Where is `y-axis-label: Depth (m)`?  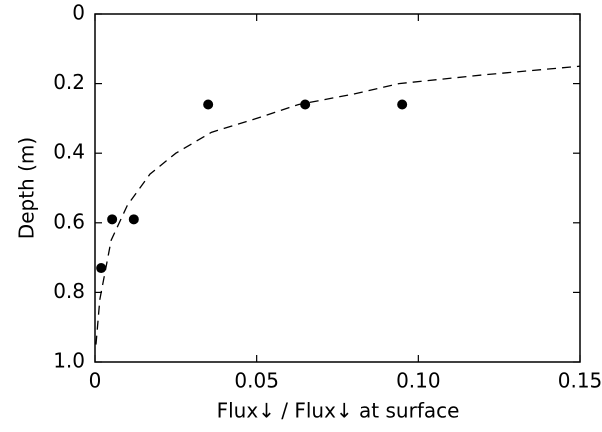
y-axis-label: Depth (m) is located at coordinates (27, 188).